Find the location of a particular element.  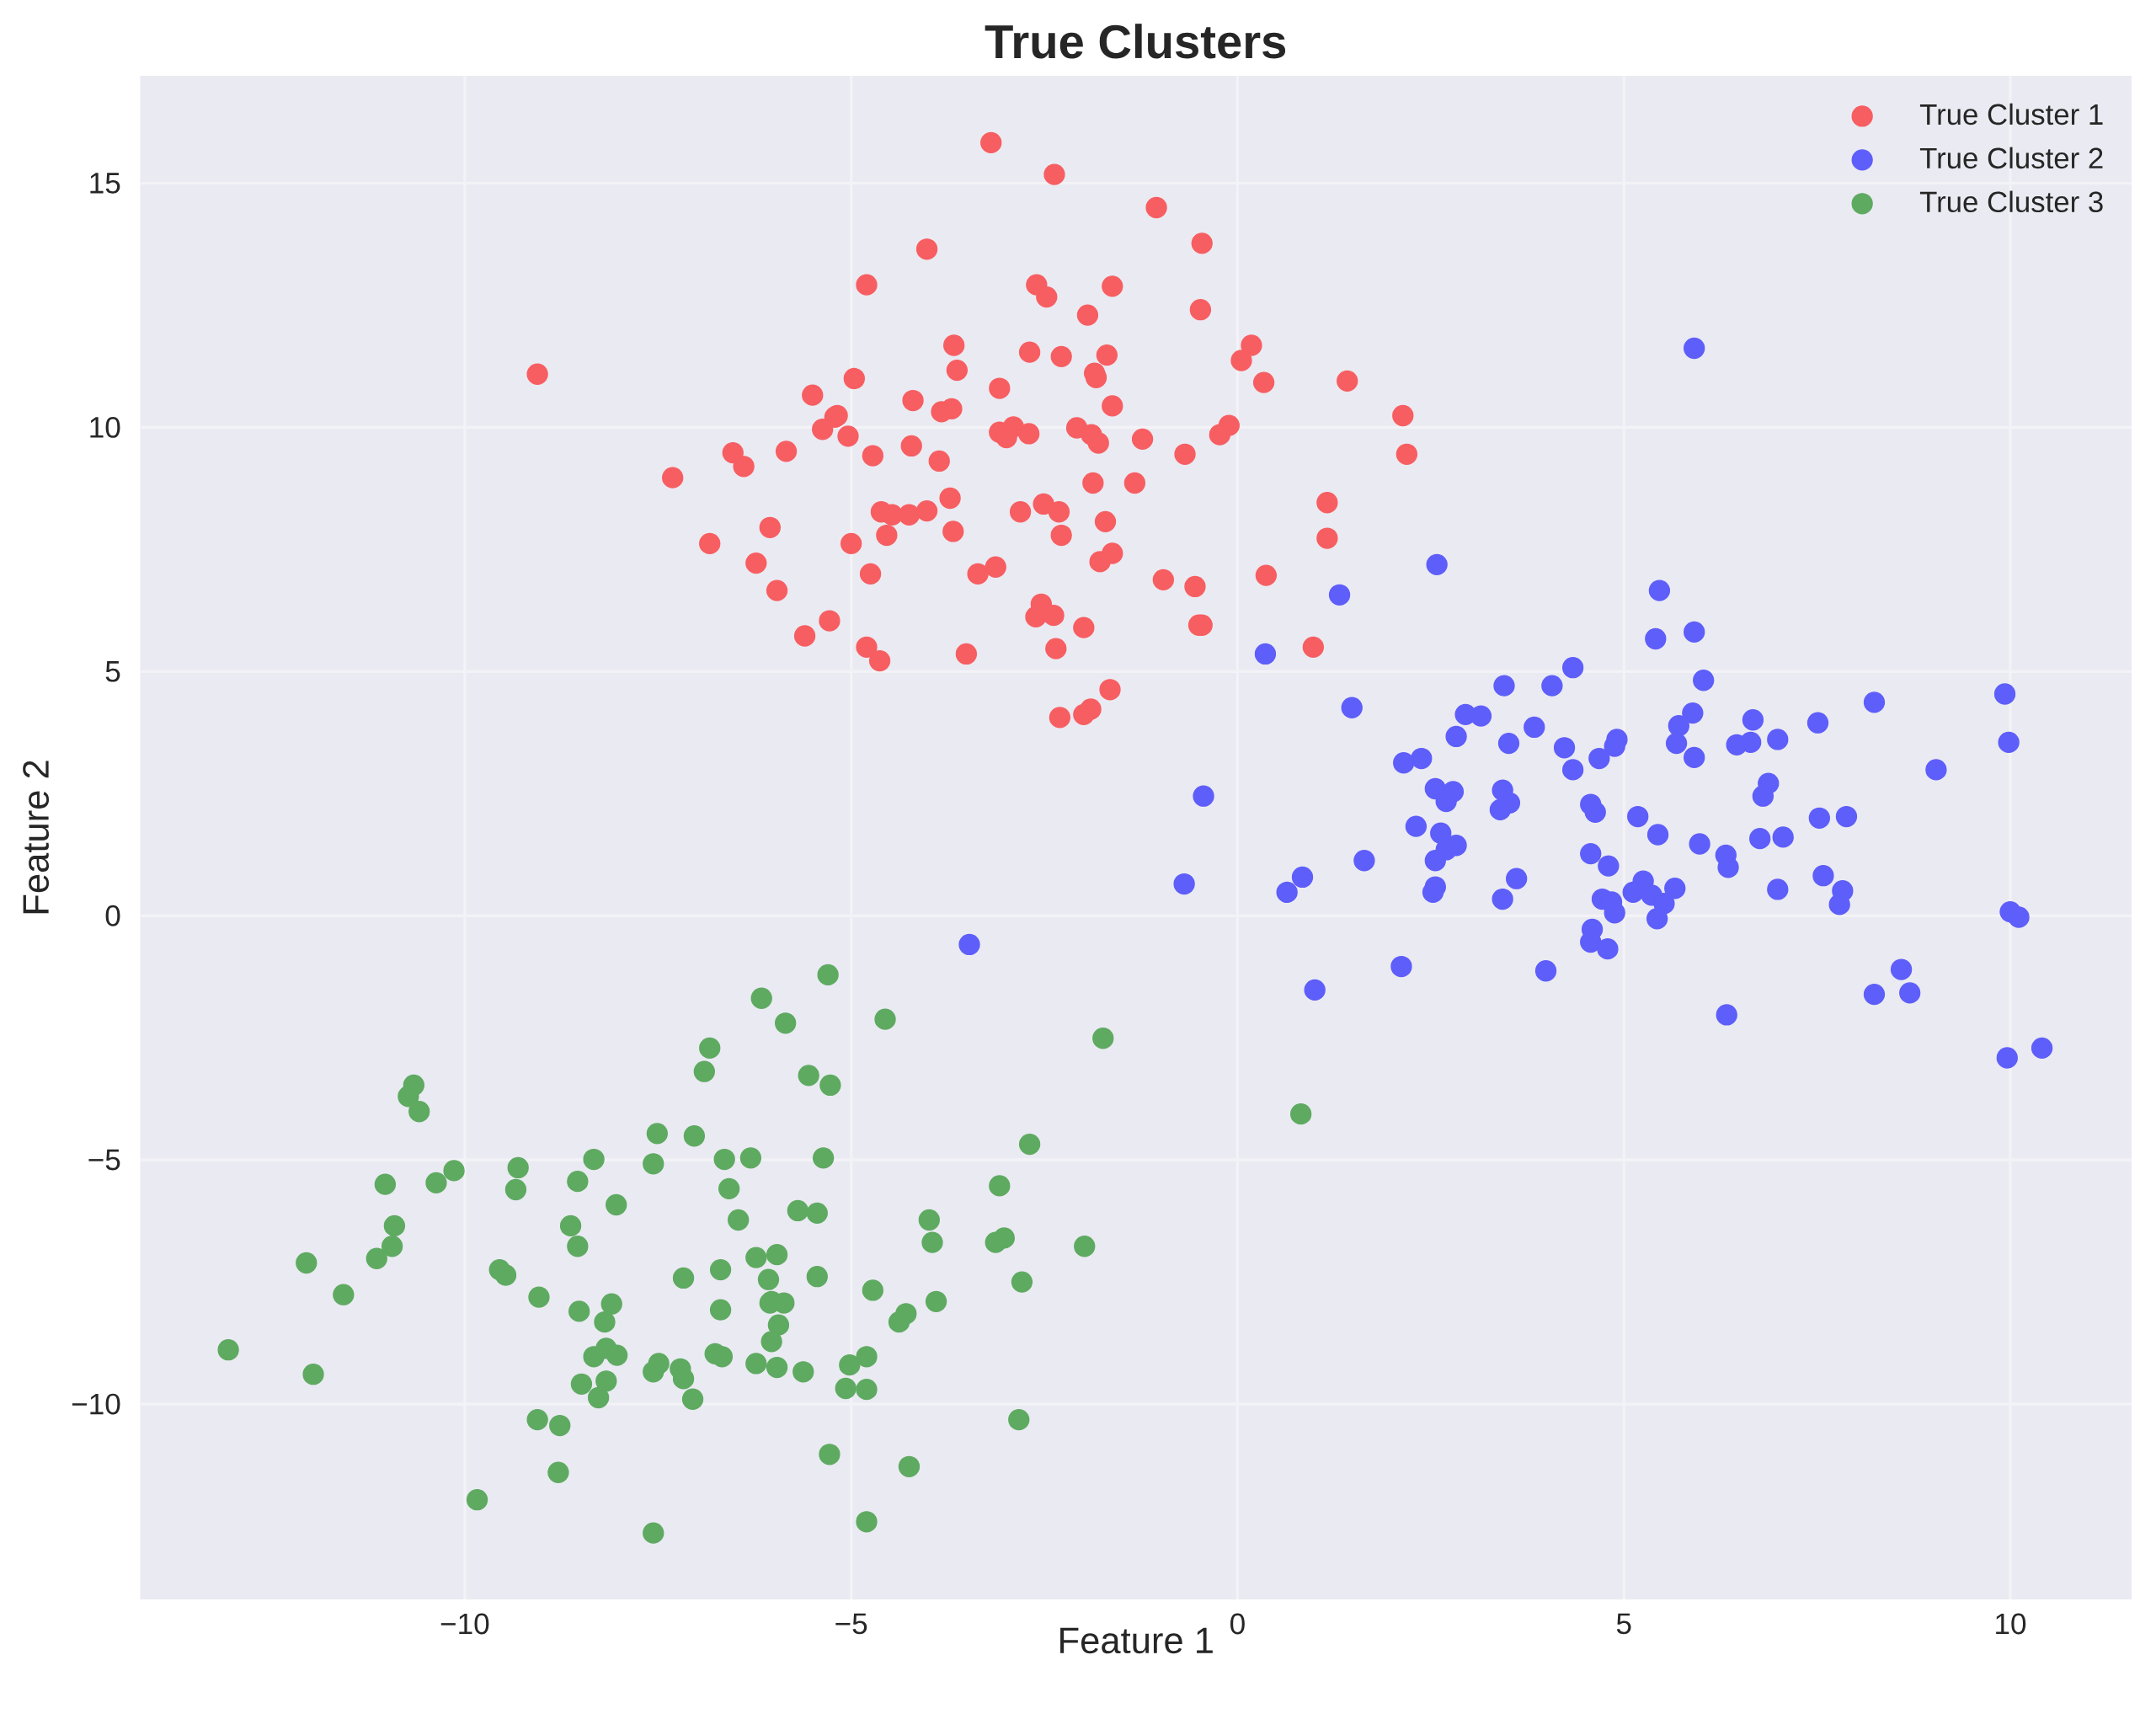

y-axis-title: Feature 2 is located at coordinates (36, 837).